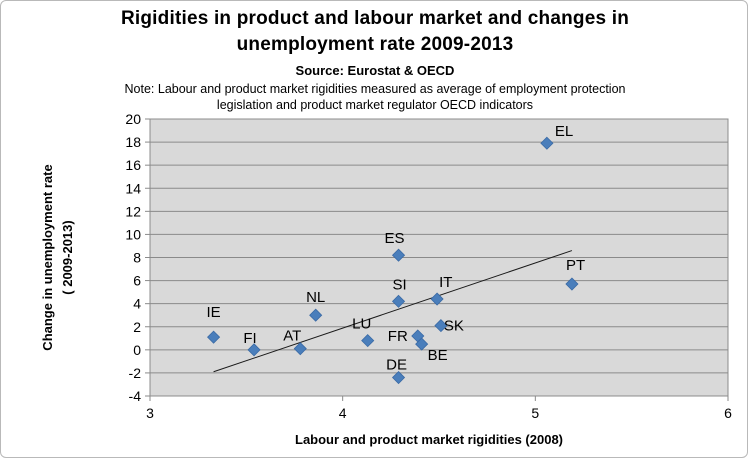  Describe the element at coordinates (137, 327) in the screenshot. I see `y-tick-label: 2` at that location.